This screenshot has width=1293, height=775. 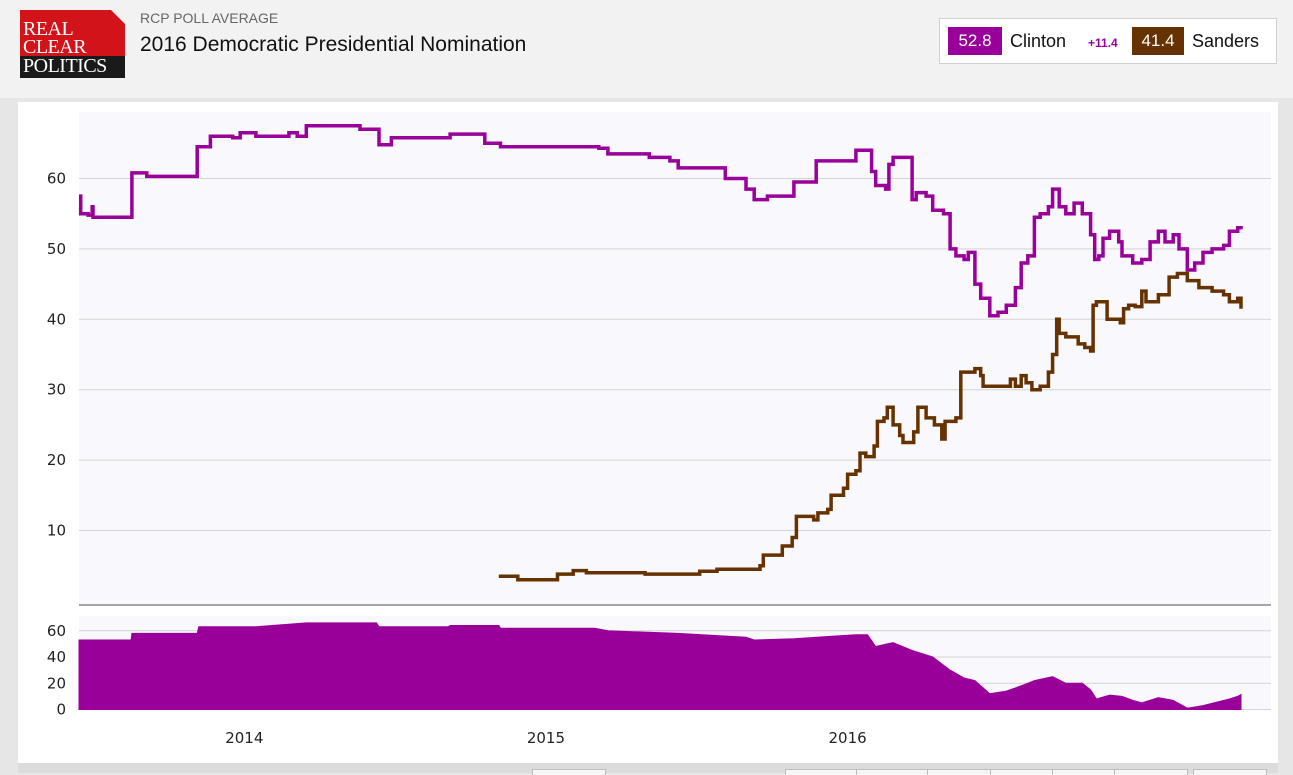 I want to click on rcp-logo: REAL CLEAR POLITICS, so click(x=72, y=44).